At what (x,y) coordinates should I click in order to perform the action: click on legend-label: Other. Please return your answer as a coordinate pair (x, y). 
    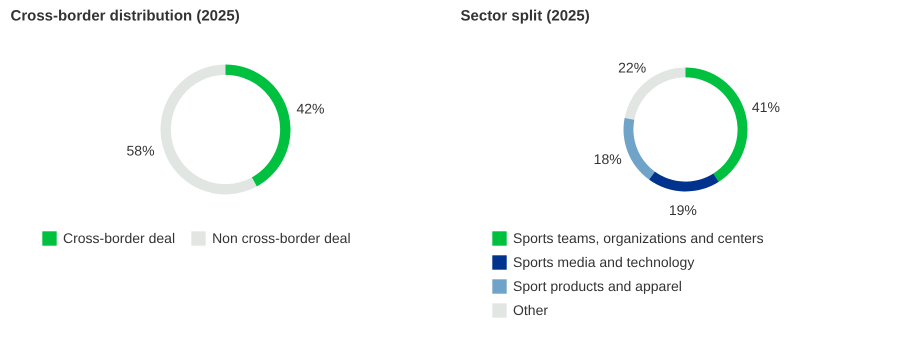
    Looking at the image, I should click on (530, 310).